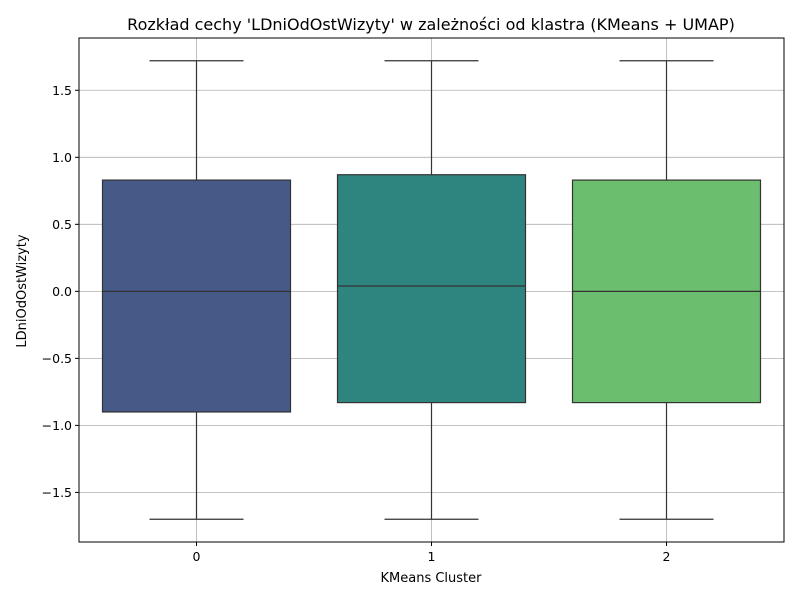  What do you see at coordinates (57, 425) in the screenshot?
I see `y-tick-label: −1.0` at bounding box center [57, 425].